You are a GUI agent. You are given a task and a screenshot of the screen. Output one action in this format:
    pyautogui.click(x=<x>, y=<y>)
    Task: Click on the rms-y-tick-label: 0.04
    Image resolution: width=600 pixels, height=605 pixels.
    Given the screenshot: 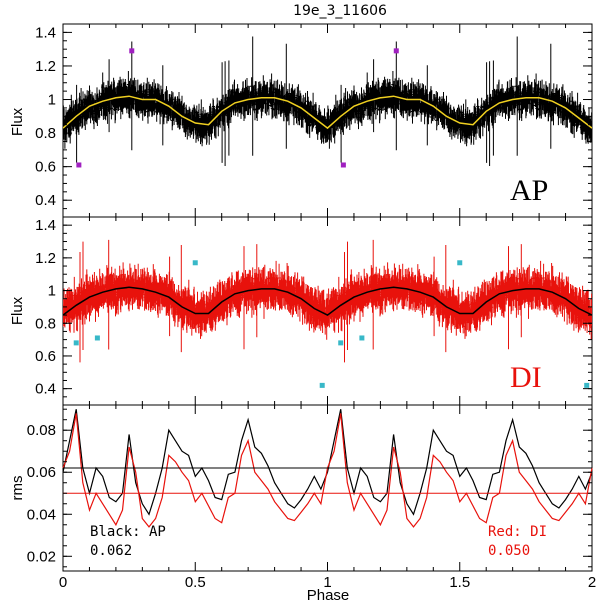 What is the action you would take?
    pyautogui.click(x=41, y=514)
    